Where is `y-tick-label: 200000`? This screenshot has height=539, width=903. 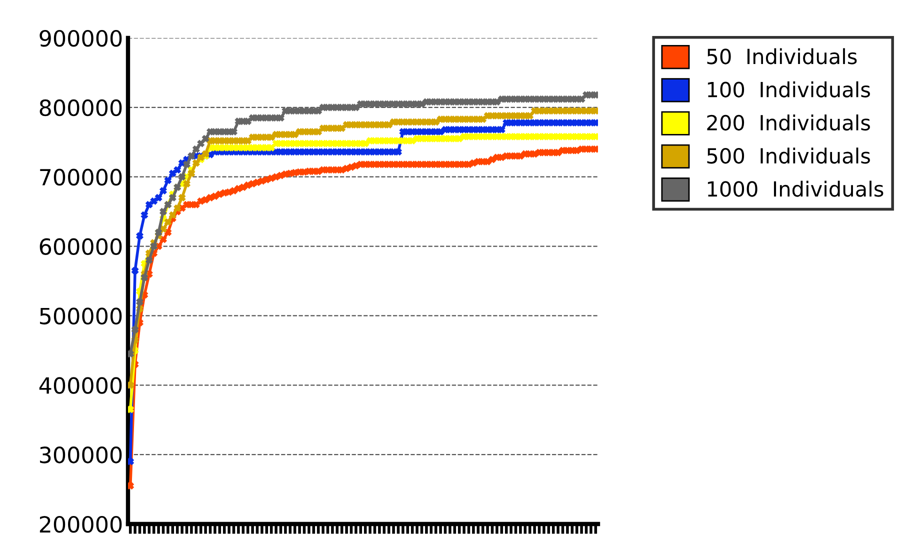
y-tick-label: 200000 is located at coordinates (81, 524).